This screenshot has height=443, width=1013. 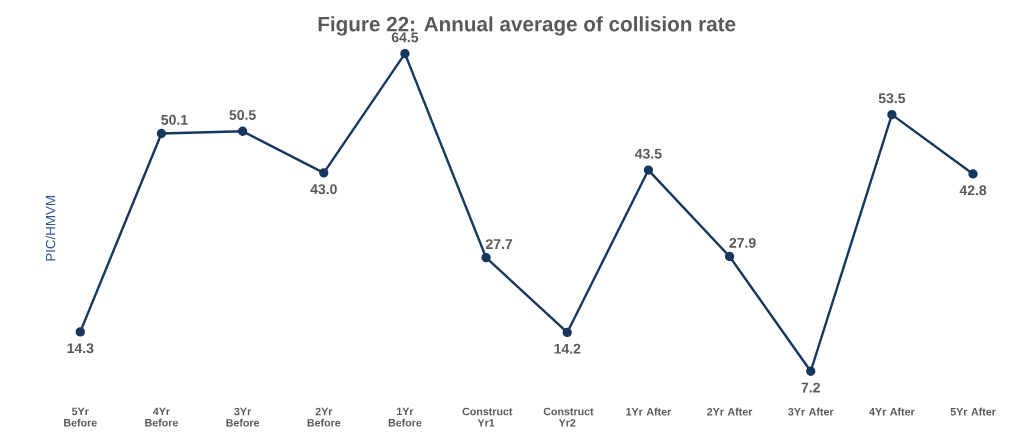 What do you see at coordinates (487, 417) in the screenshot?
I see `x-tick-label: Construct Yr1` at bounding box center [487, 417].